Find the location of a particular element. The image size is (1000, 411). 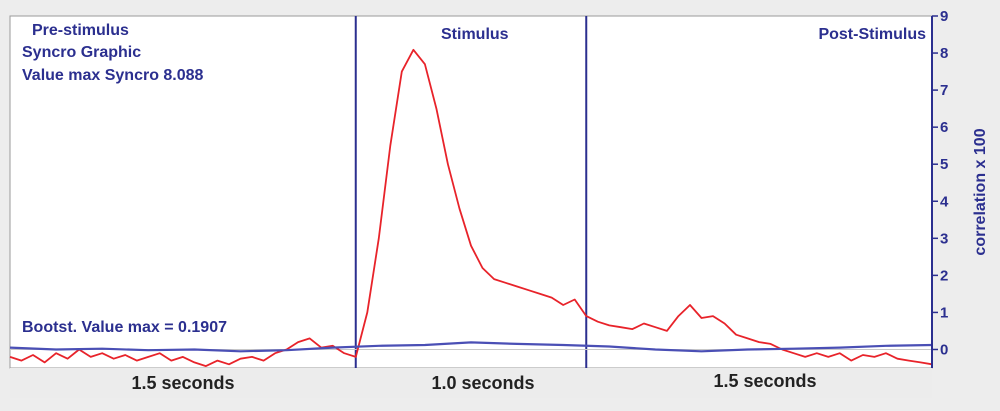

y-tick-label-7: 7 is located at coordinates (944, 90).